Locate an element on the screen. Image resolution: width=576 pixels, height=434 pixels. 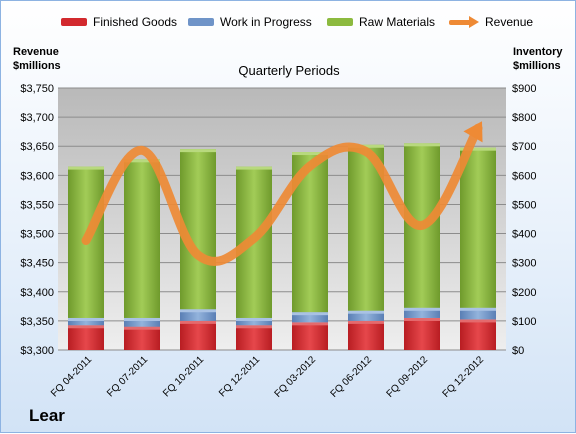
legend-work-in-progress-swatch is located at coordinates (201, 22).